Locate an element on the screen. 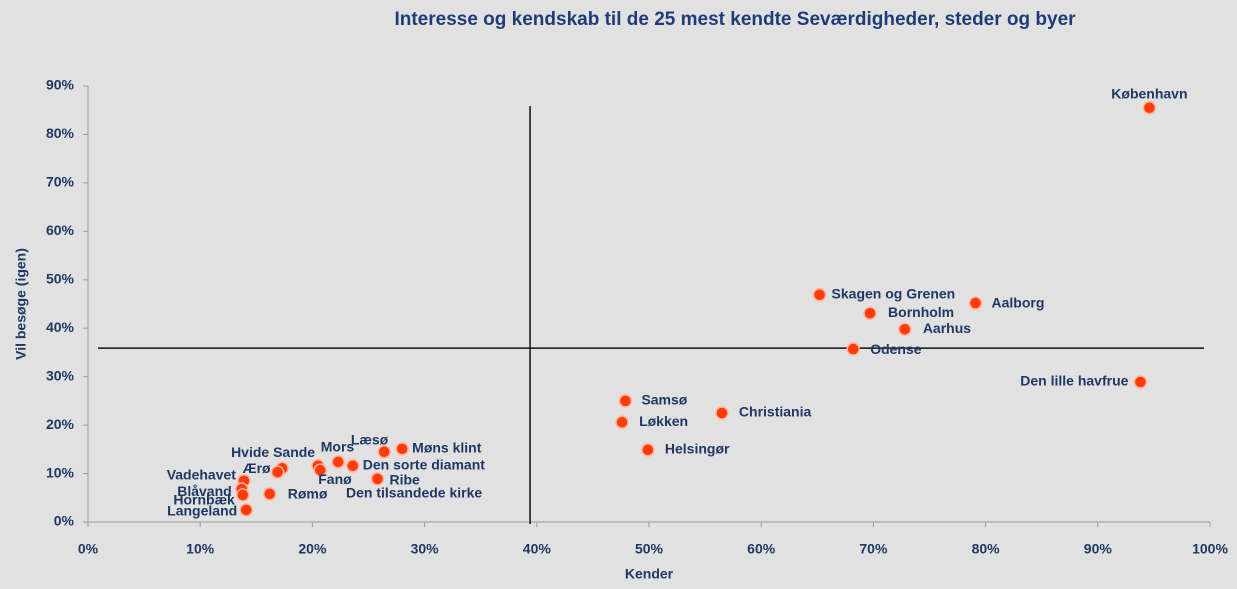 The image size is (1237, 589). y-tick-label: 40% is located at coordinates (60, 327).